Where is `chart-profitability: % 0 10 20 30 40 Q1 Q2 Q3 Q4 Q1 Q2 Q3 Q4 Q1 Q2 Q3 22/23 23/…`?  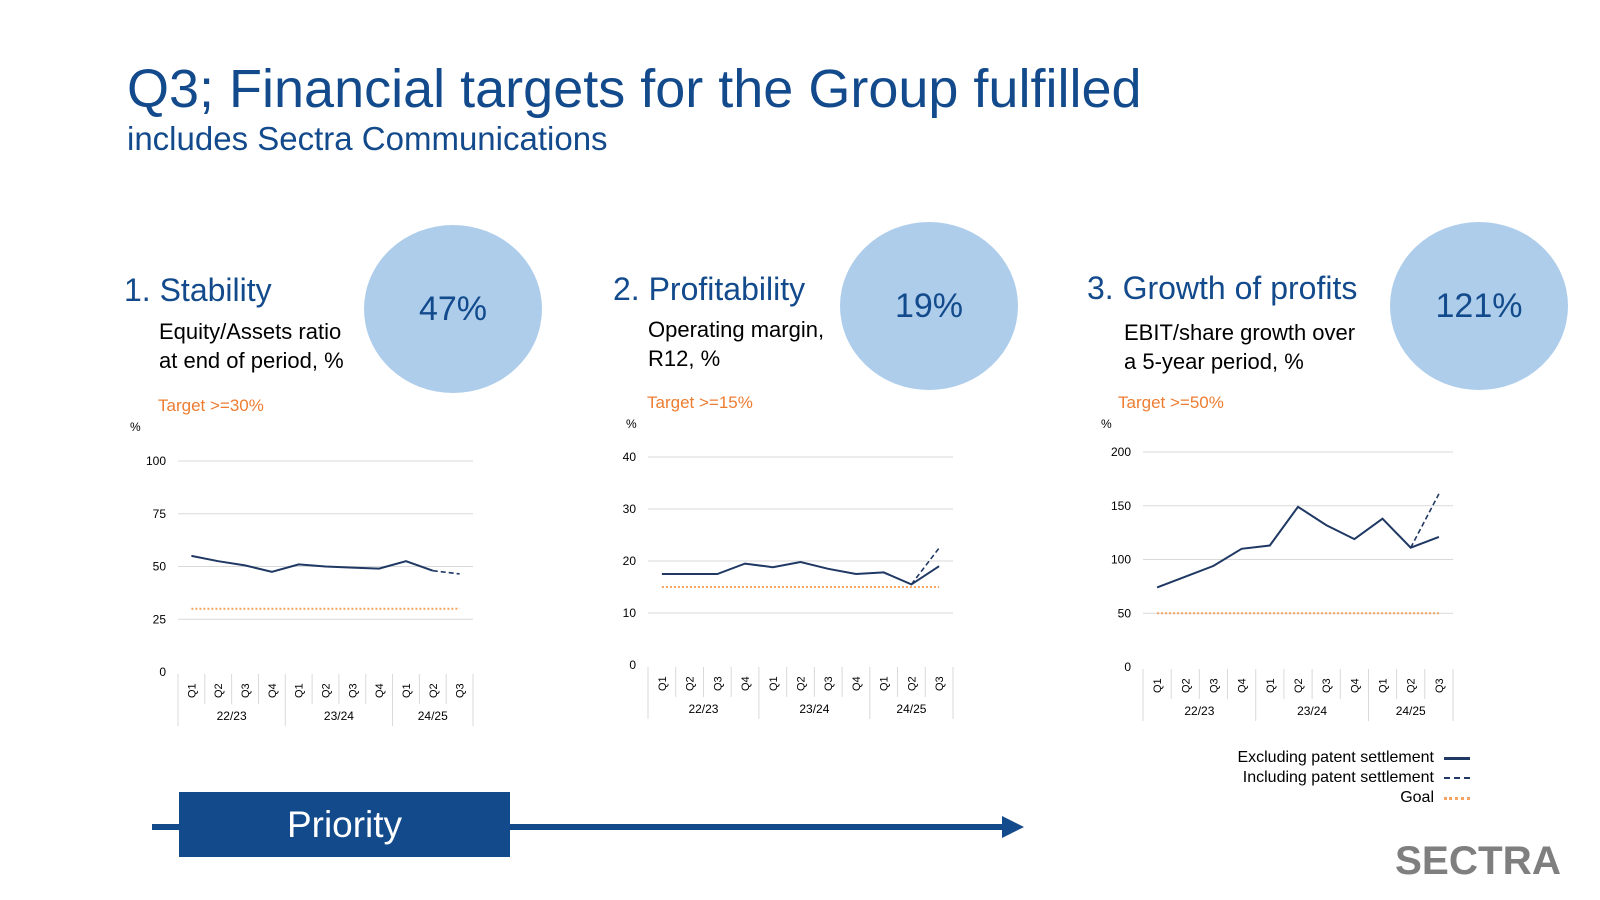
chart-profitability: % 0 10 20 30 40 Q1 Q2 Q3 Q4 Q1 Q2 Q3 Q4 Q1 Q2 Q3 22/23 23/… is located at coordinates (788, 568).